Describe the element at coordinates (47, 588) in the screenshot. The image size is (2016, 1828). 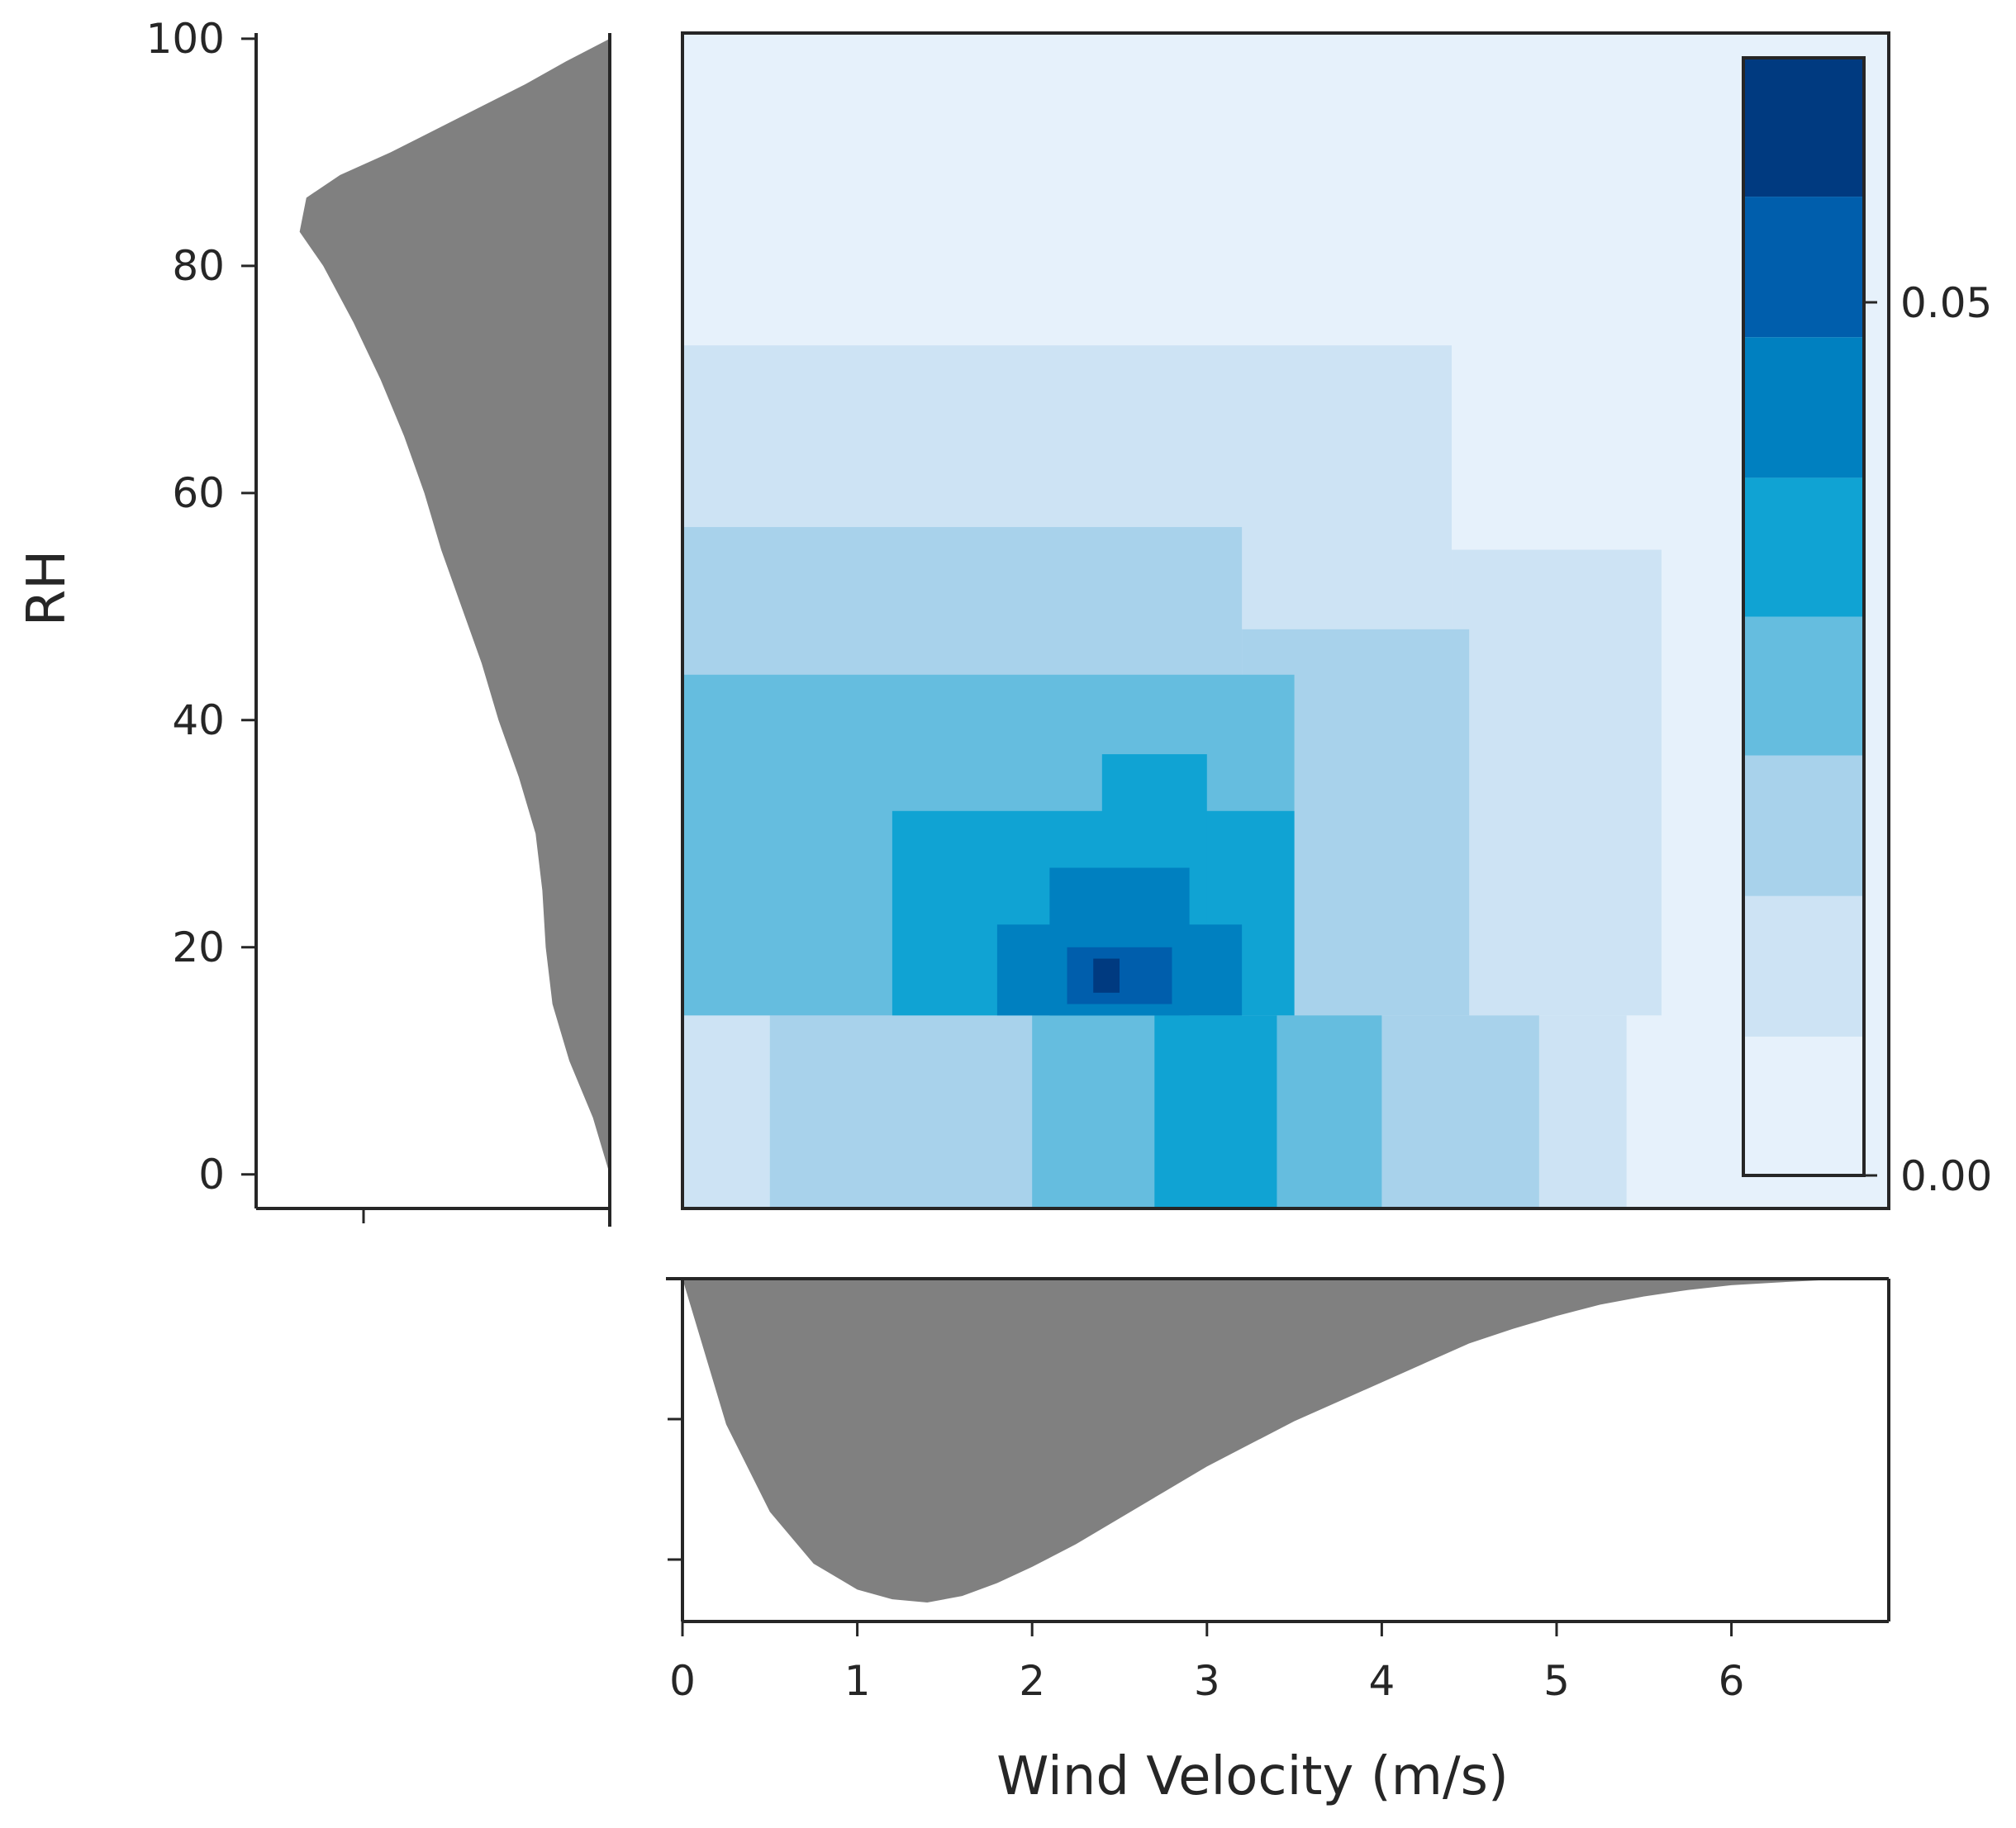
I see `y-axis-label: RH` at that location.